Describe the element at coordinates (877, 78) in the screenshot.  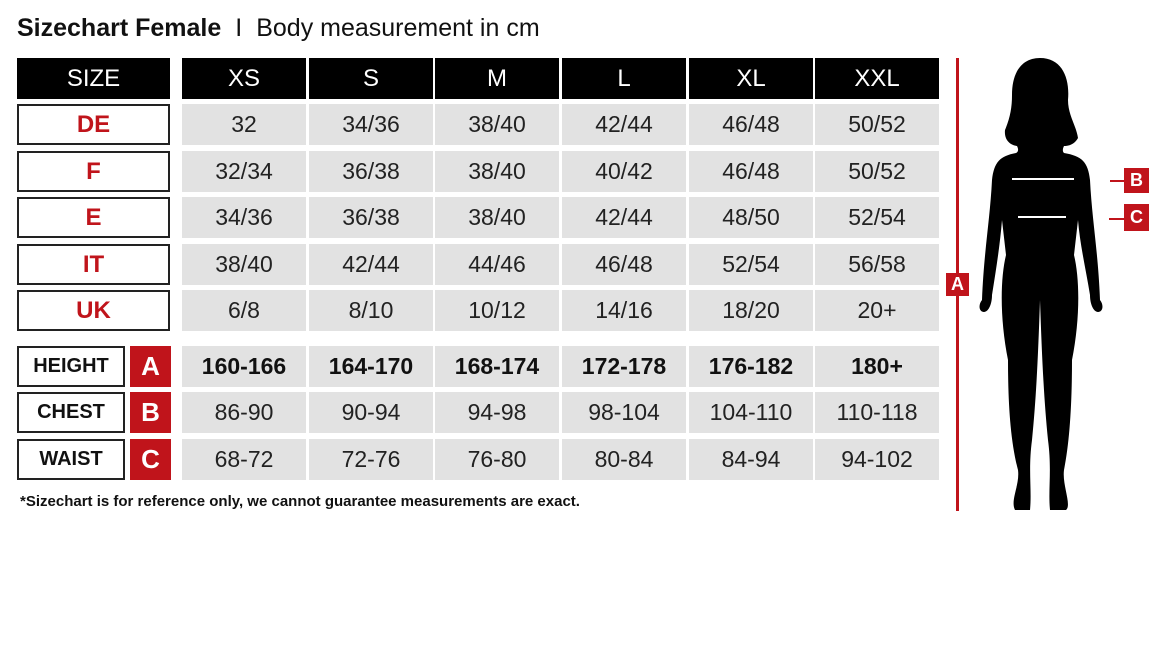
I see `size-header-xxl: XXL` at that location.